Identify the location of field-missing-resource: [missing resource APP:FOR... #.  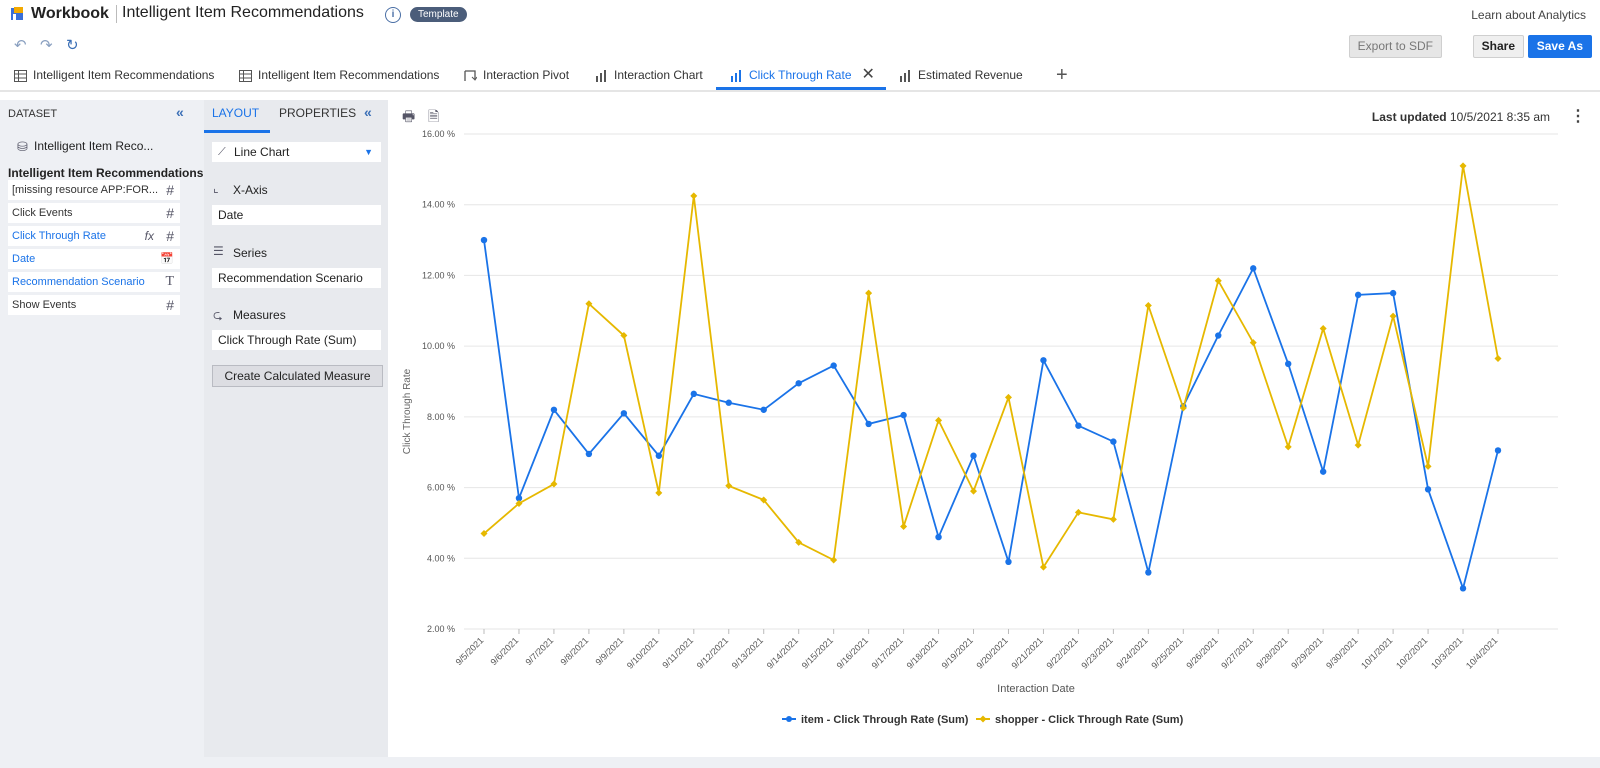
(94, 190).